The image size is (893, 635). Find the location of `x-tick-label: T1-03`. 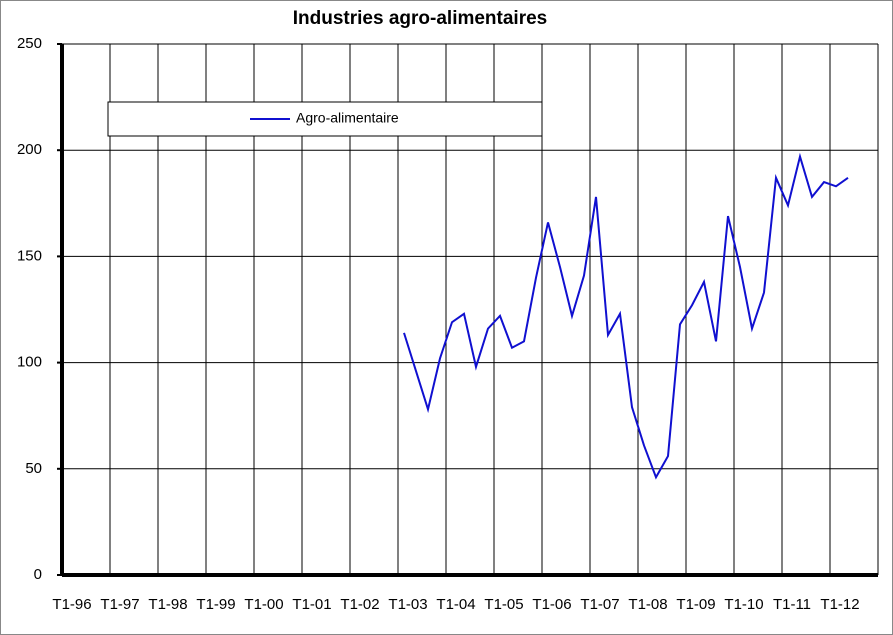

x-tick-label: T1-03 is located at coordinates (407, 604).